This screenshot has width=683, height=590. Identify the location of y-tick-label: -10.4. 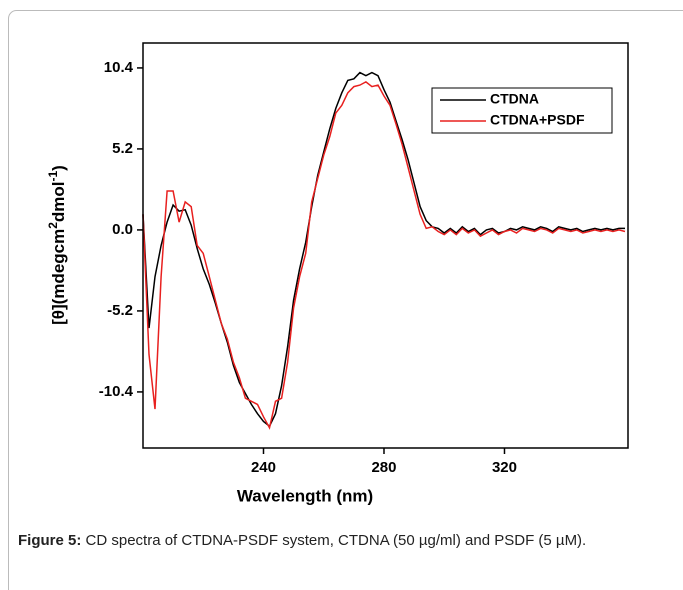
(116, 391).